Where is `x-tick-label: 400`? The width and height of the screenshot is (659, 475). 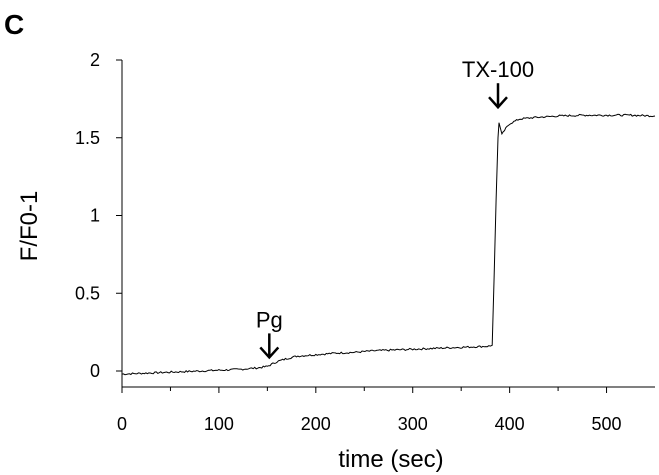
x-tick-label: 400 is located at coordinates (510, 424).